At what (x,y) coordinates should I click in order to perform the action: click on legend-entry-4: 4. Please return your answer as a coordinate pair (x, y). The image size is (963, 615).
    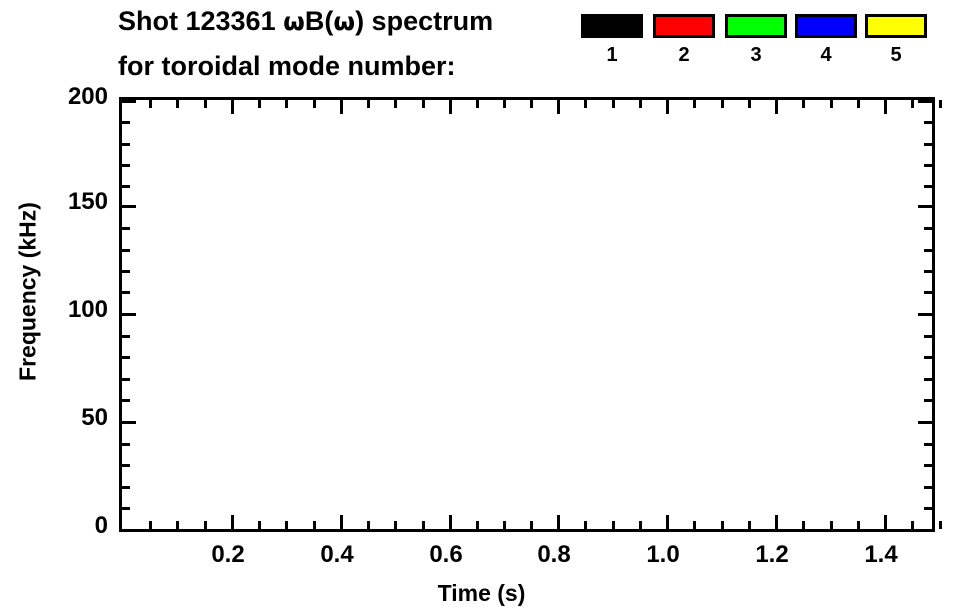
    Looking at the image, I should click on (826, 40).